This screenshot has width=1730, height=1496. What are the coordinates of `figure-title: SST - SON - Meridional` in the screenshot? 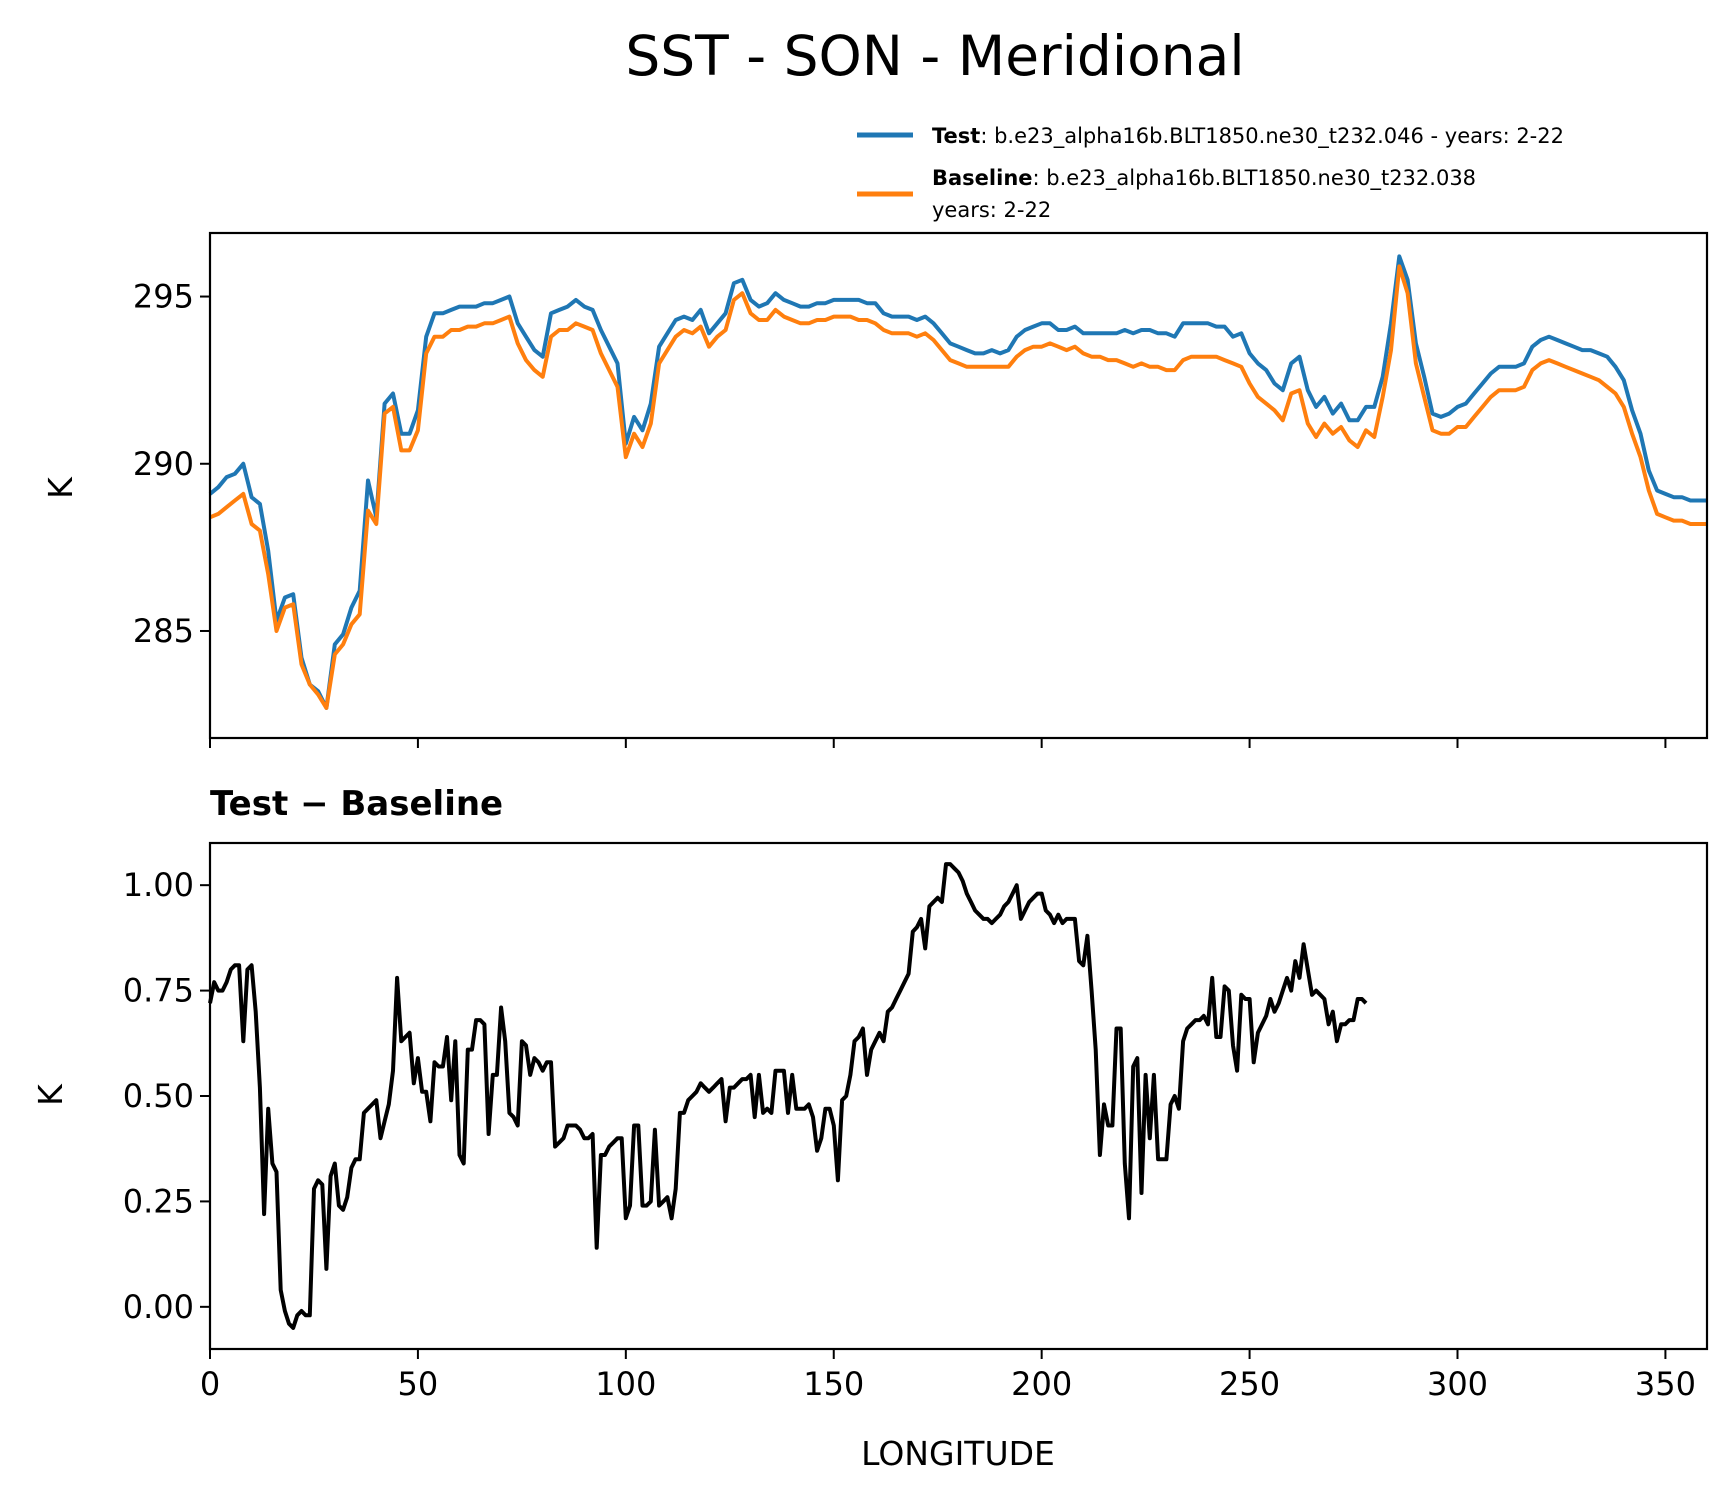 It's located at (934, 56).